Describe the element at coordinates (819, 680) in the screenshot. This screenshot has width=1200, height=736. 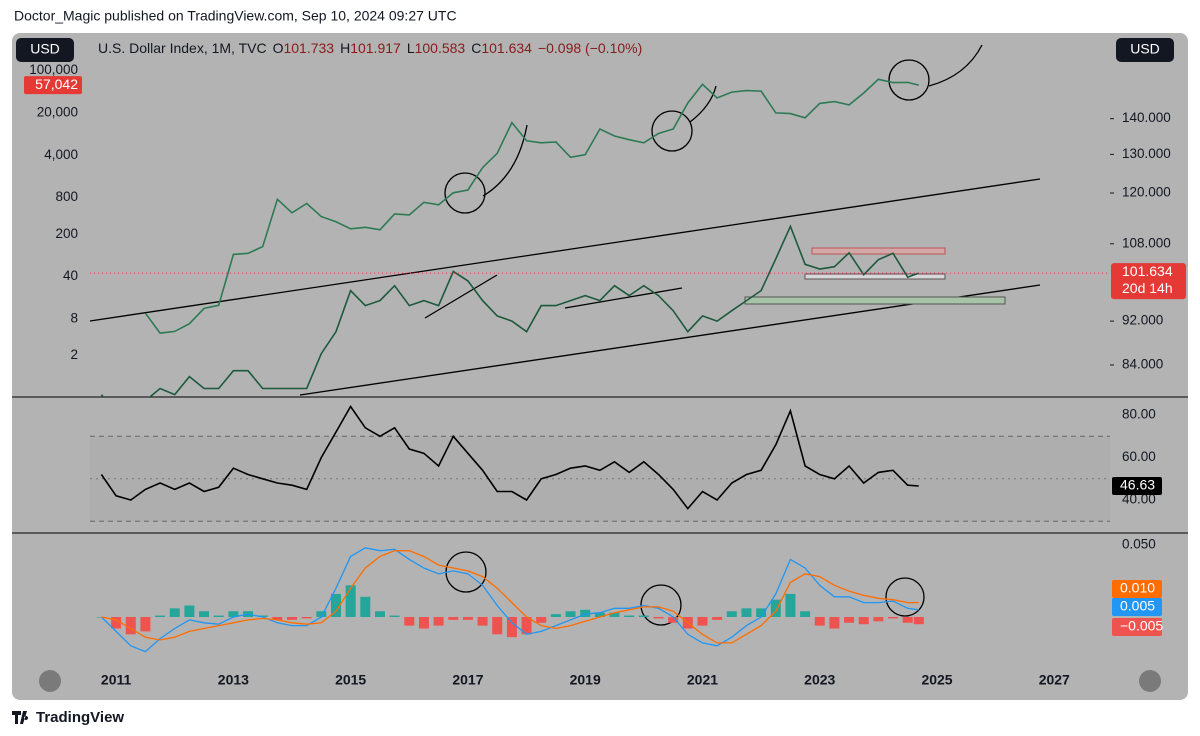
I see `x-tick-label: 2023` at that location.